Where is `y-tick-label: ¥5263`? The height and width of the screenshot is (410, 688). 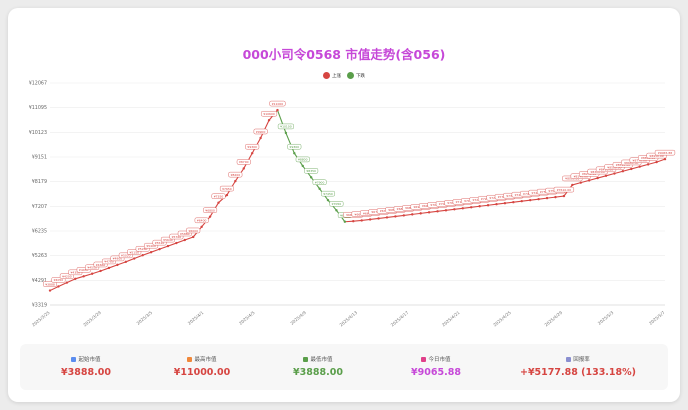
y-tick-label: ¥5263 is located at coordinates (39, 256).